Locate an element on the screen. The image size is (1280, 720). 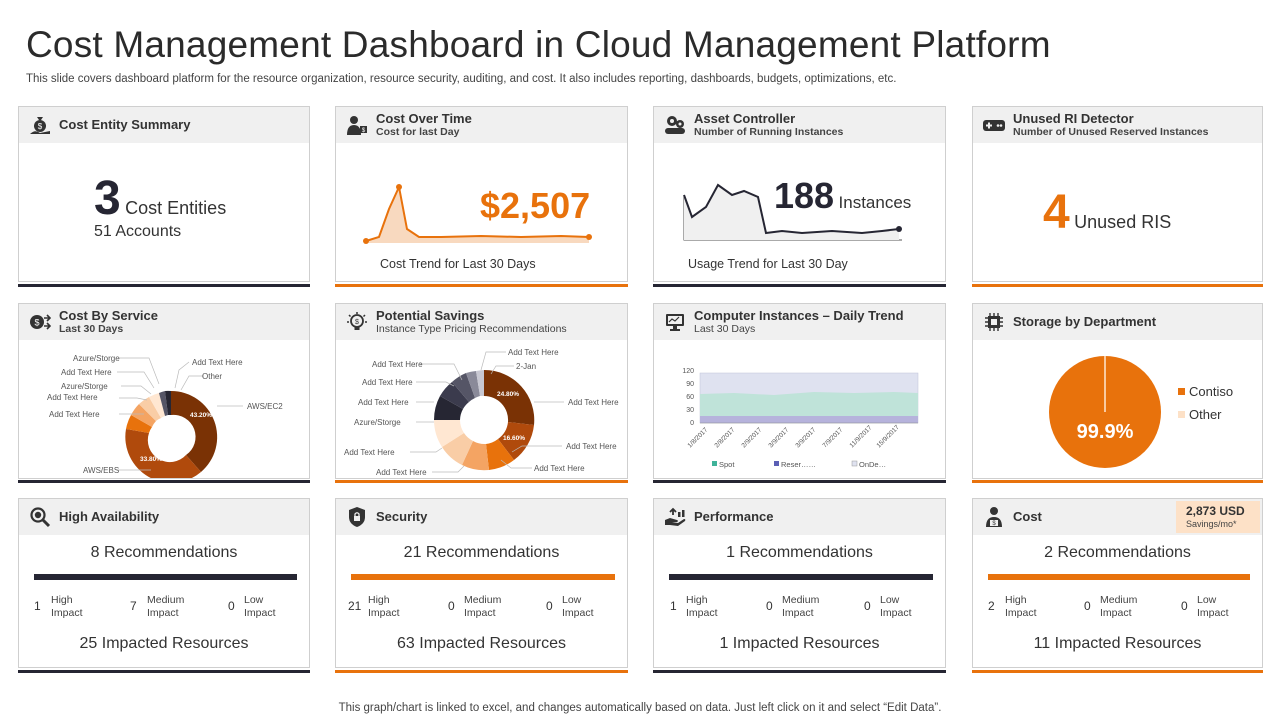
unused-ri-count: 4 Unused RIS is located at coordinates (1107, 212).